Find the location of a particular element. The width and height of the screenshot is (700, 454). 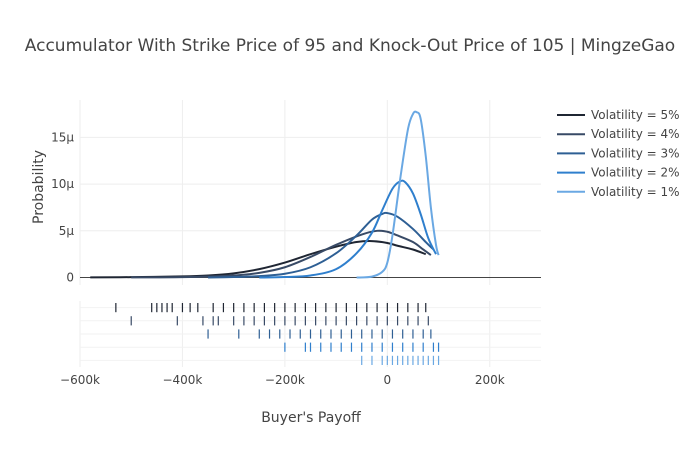

legend-item: Volatility = 1% is located at coordinates (618, 192).